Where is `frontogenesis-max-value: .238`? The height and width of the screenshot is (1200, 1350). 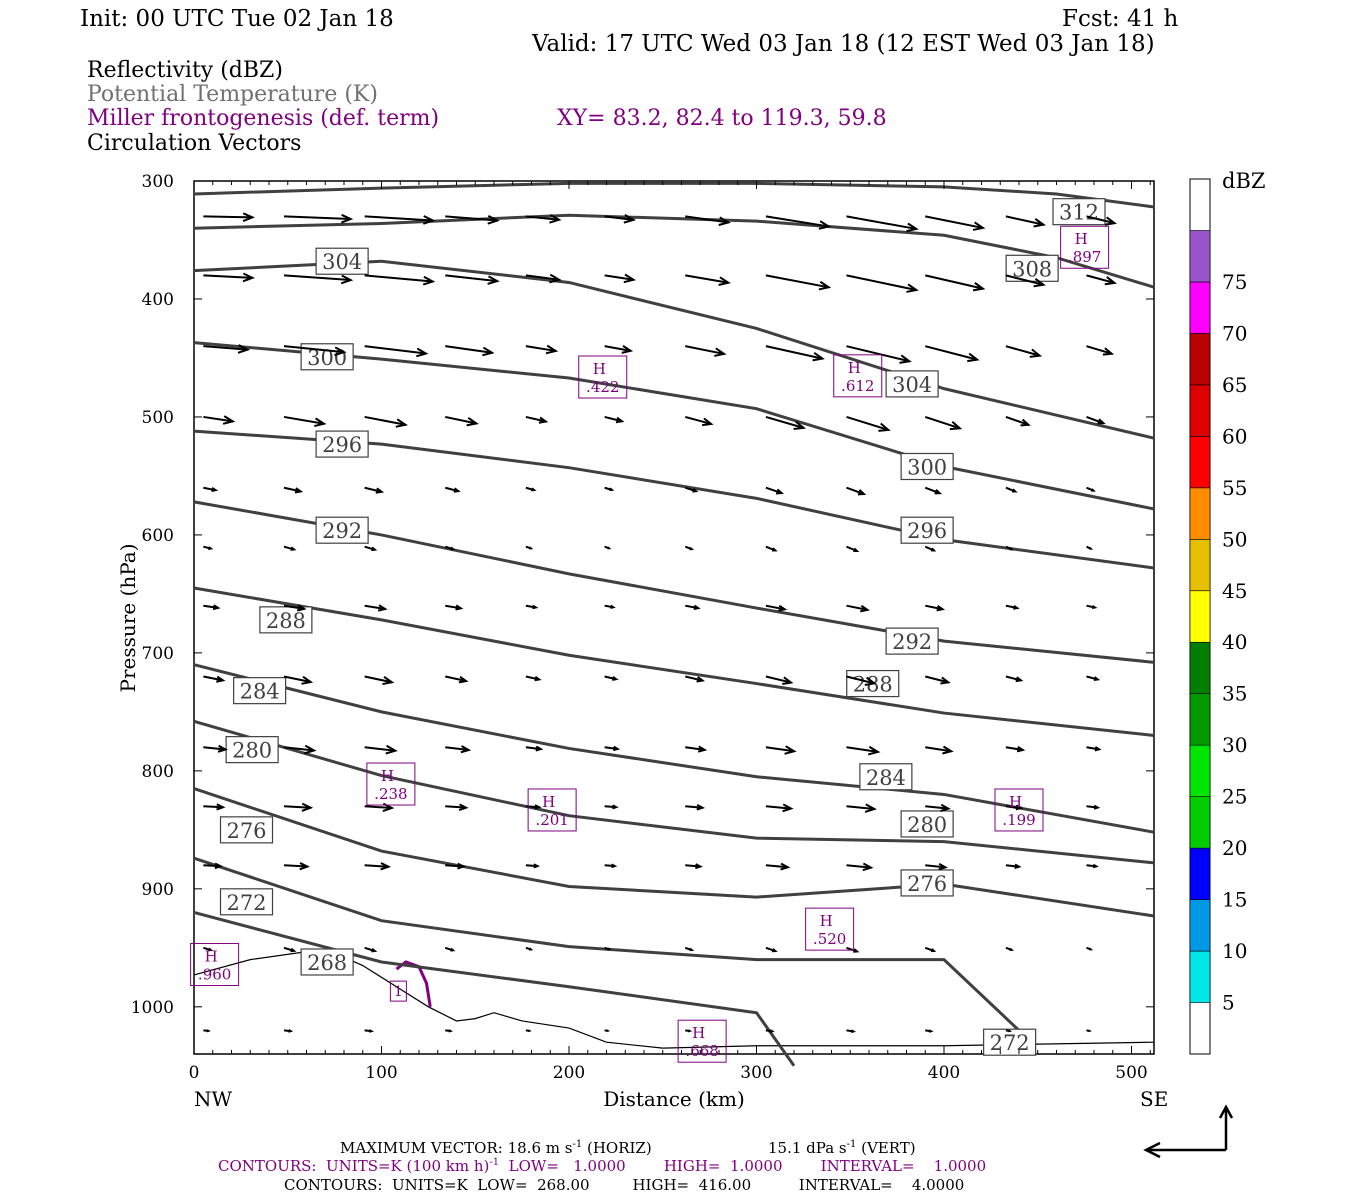
frontogenesis-max-value: .238 is located at coordinates (390, 794).